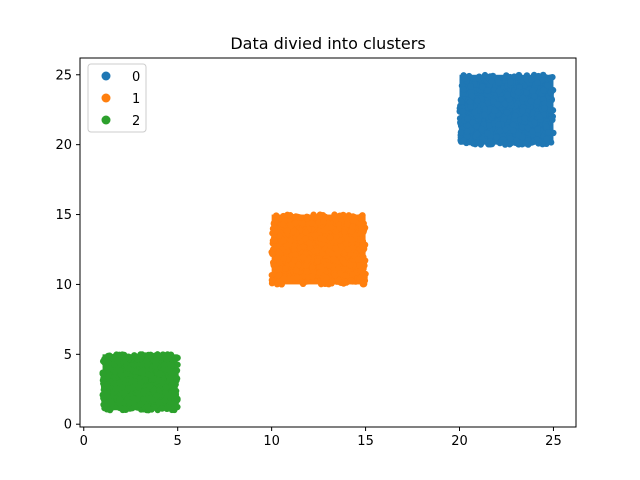 The height and width of the screenshot is (480, 640). What do you see at coordinates (63, 285) in the screenshot?
I see `y-tick-label: 10` at bounding box center [63, 285].